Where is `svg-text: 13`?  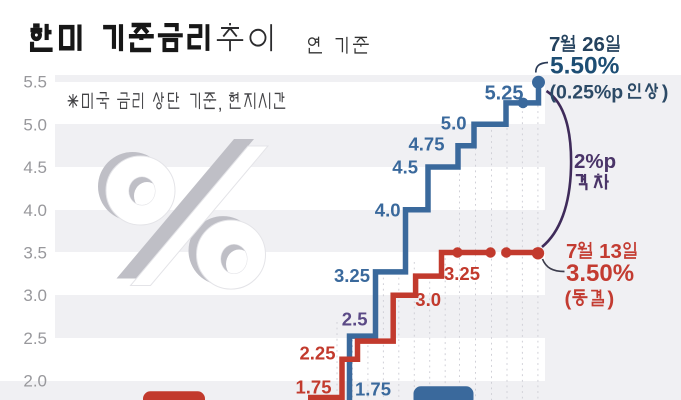
svg-text: 13 is located at coordinates (610, 251).